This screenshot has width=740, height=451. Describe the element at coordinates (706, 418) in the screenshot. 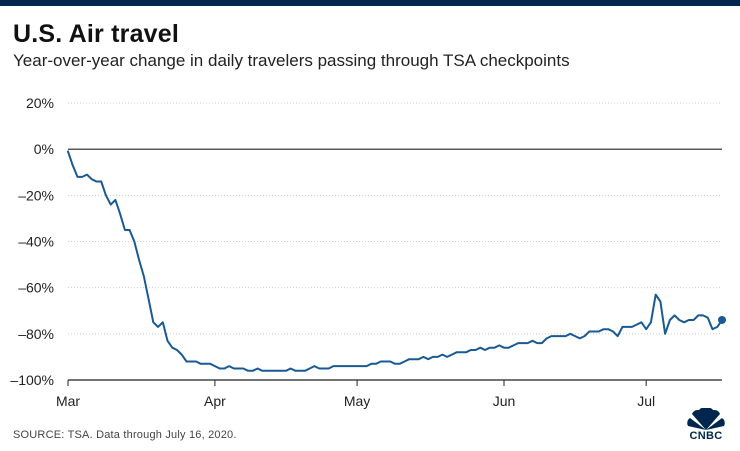

I see `peacock-icon` at that location.